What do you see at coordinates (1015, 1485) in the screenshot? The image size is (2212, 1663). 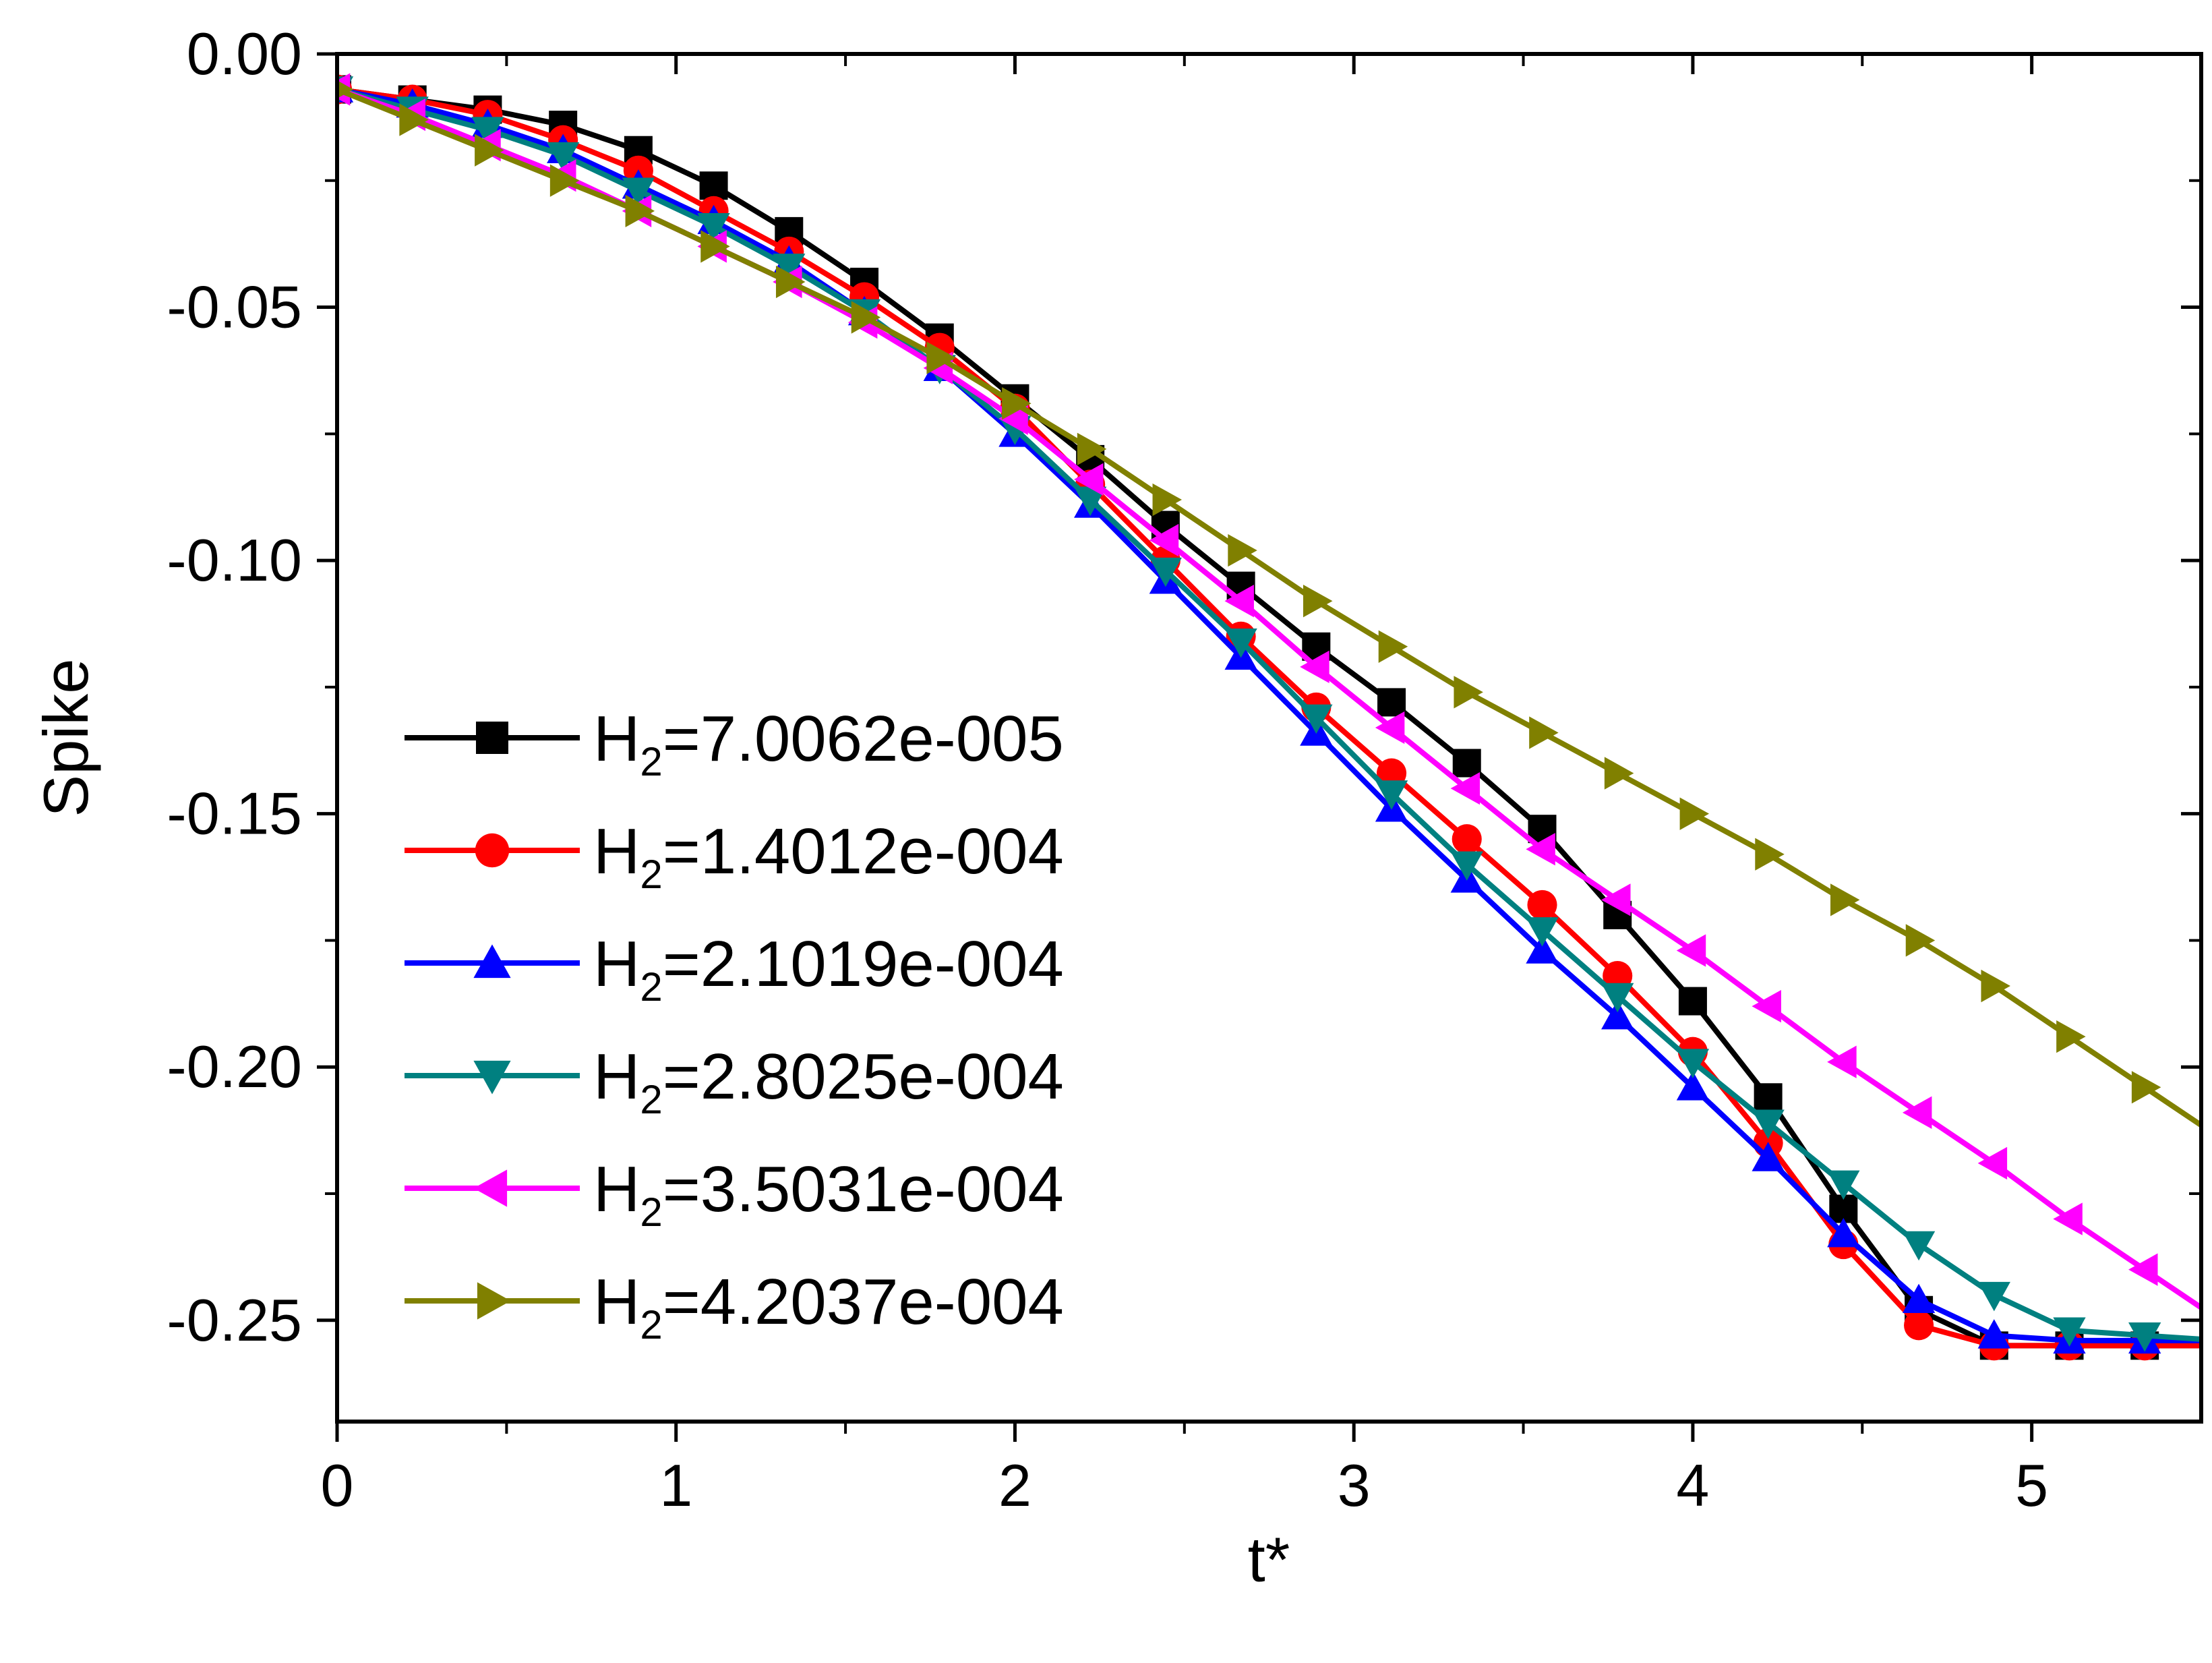 I see `x-tick-label: 2` at bounding box center [1015, 1485].